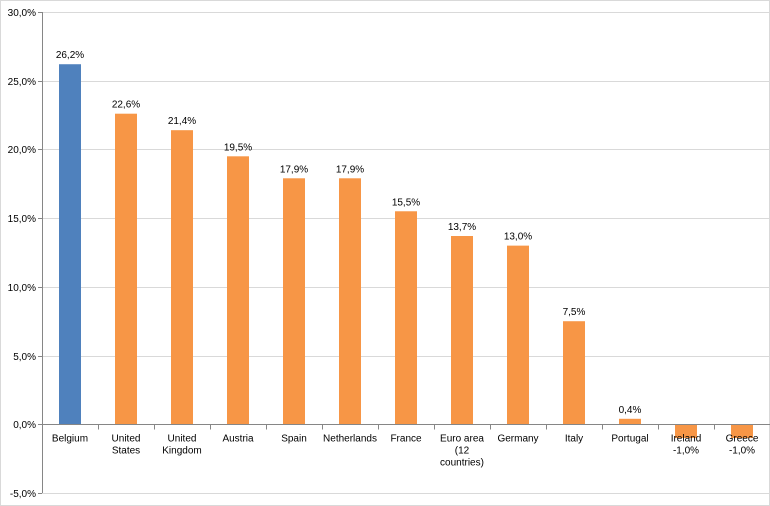 Image resolution: width=770 pixels, height=506 pixels. What do you see at coordinates (22, 150) in the screenshot?
I see `y-tick-label: 20,0%` at bounding box center [22, 150].